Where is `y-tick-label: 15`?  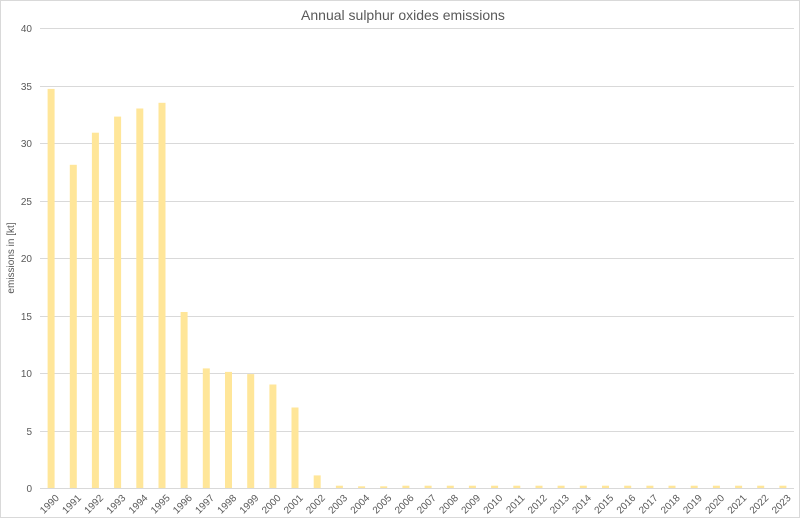 y-tick-label: 15 is located at coordinates (27, 317).